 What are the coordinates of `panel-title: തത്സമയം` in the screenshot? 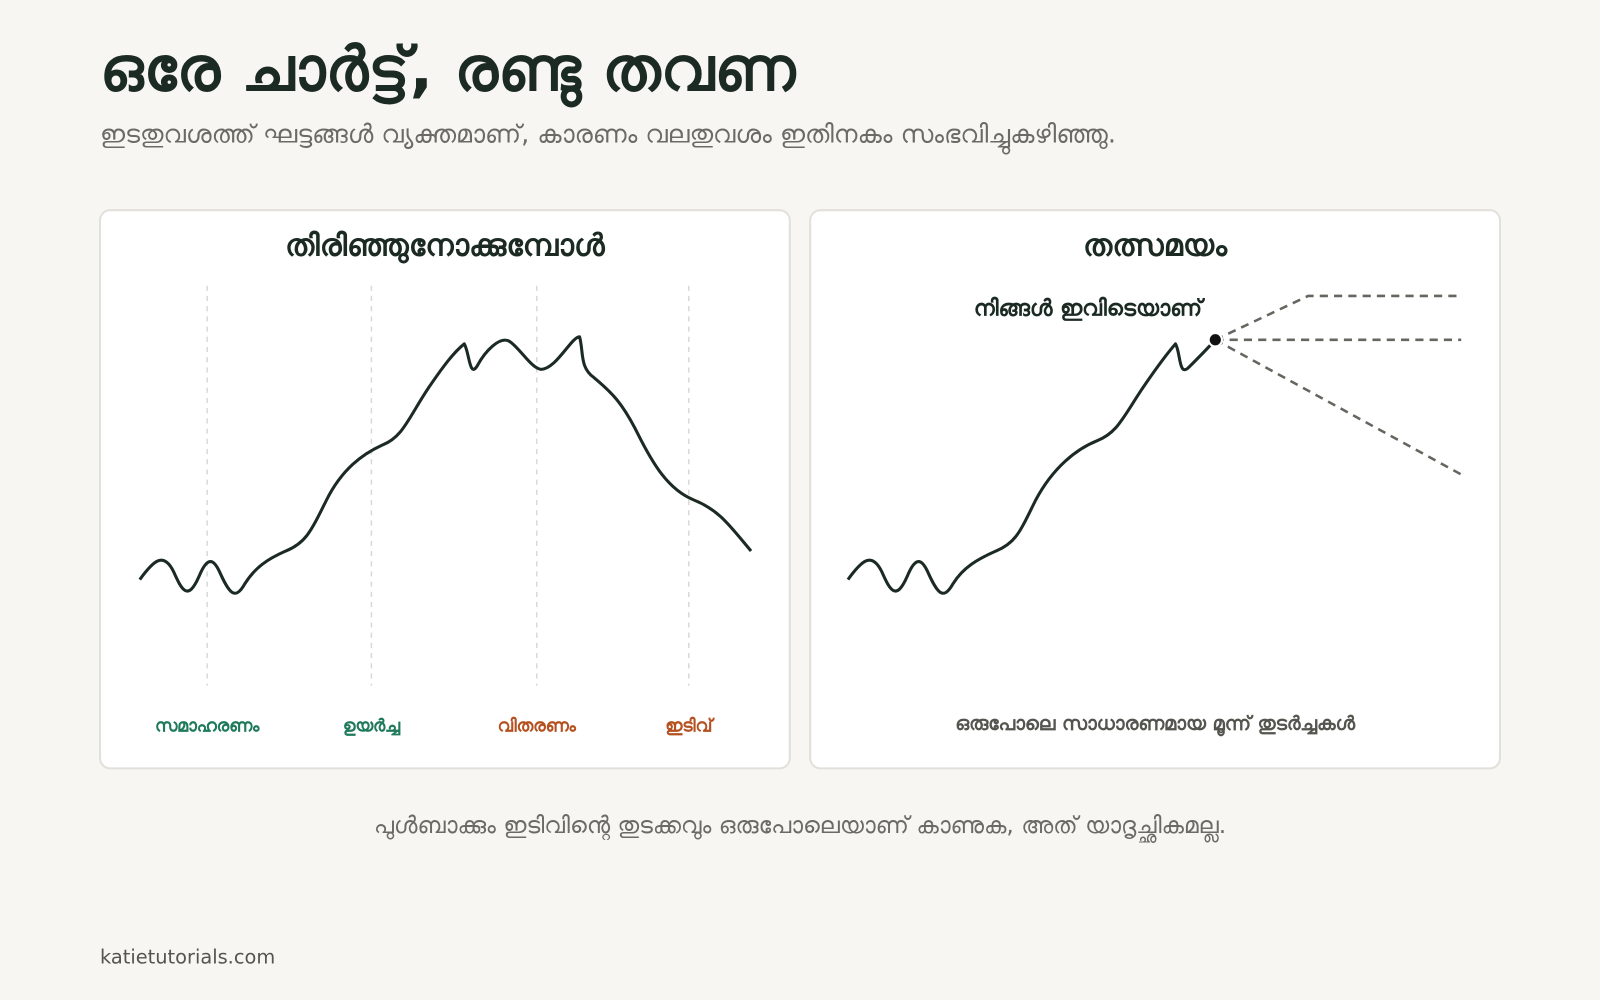 It's located at (1155, 245).